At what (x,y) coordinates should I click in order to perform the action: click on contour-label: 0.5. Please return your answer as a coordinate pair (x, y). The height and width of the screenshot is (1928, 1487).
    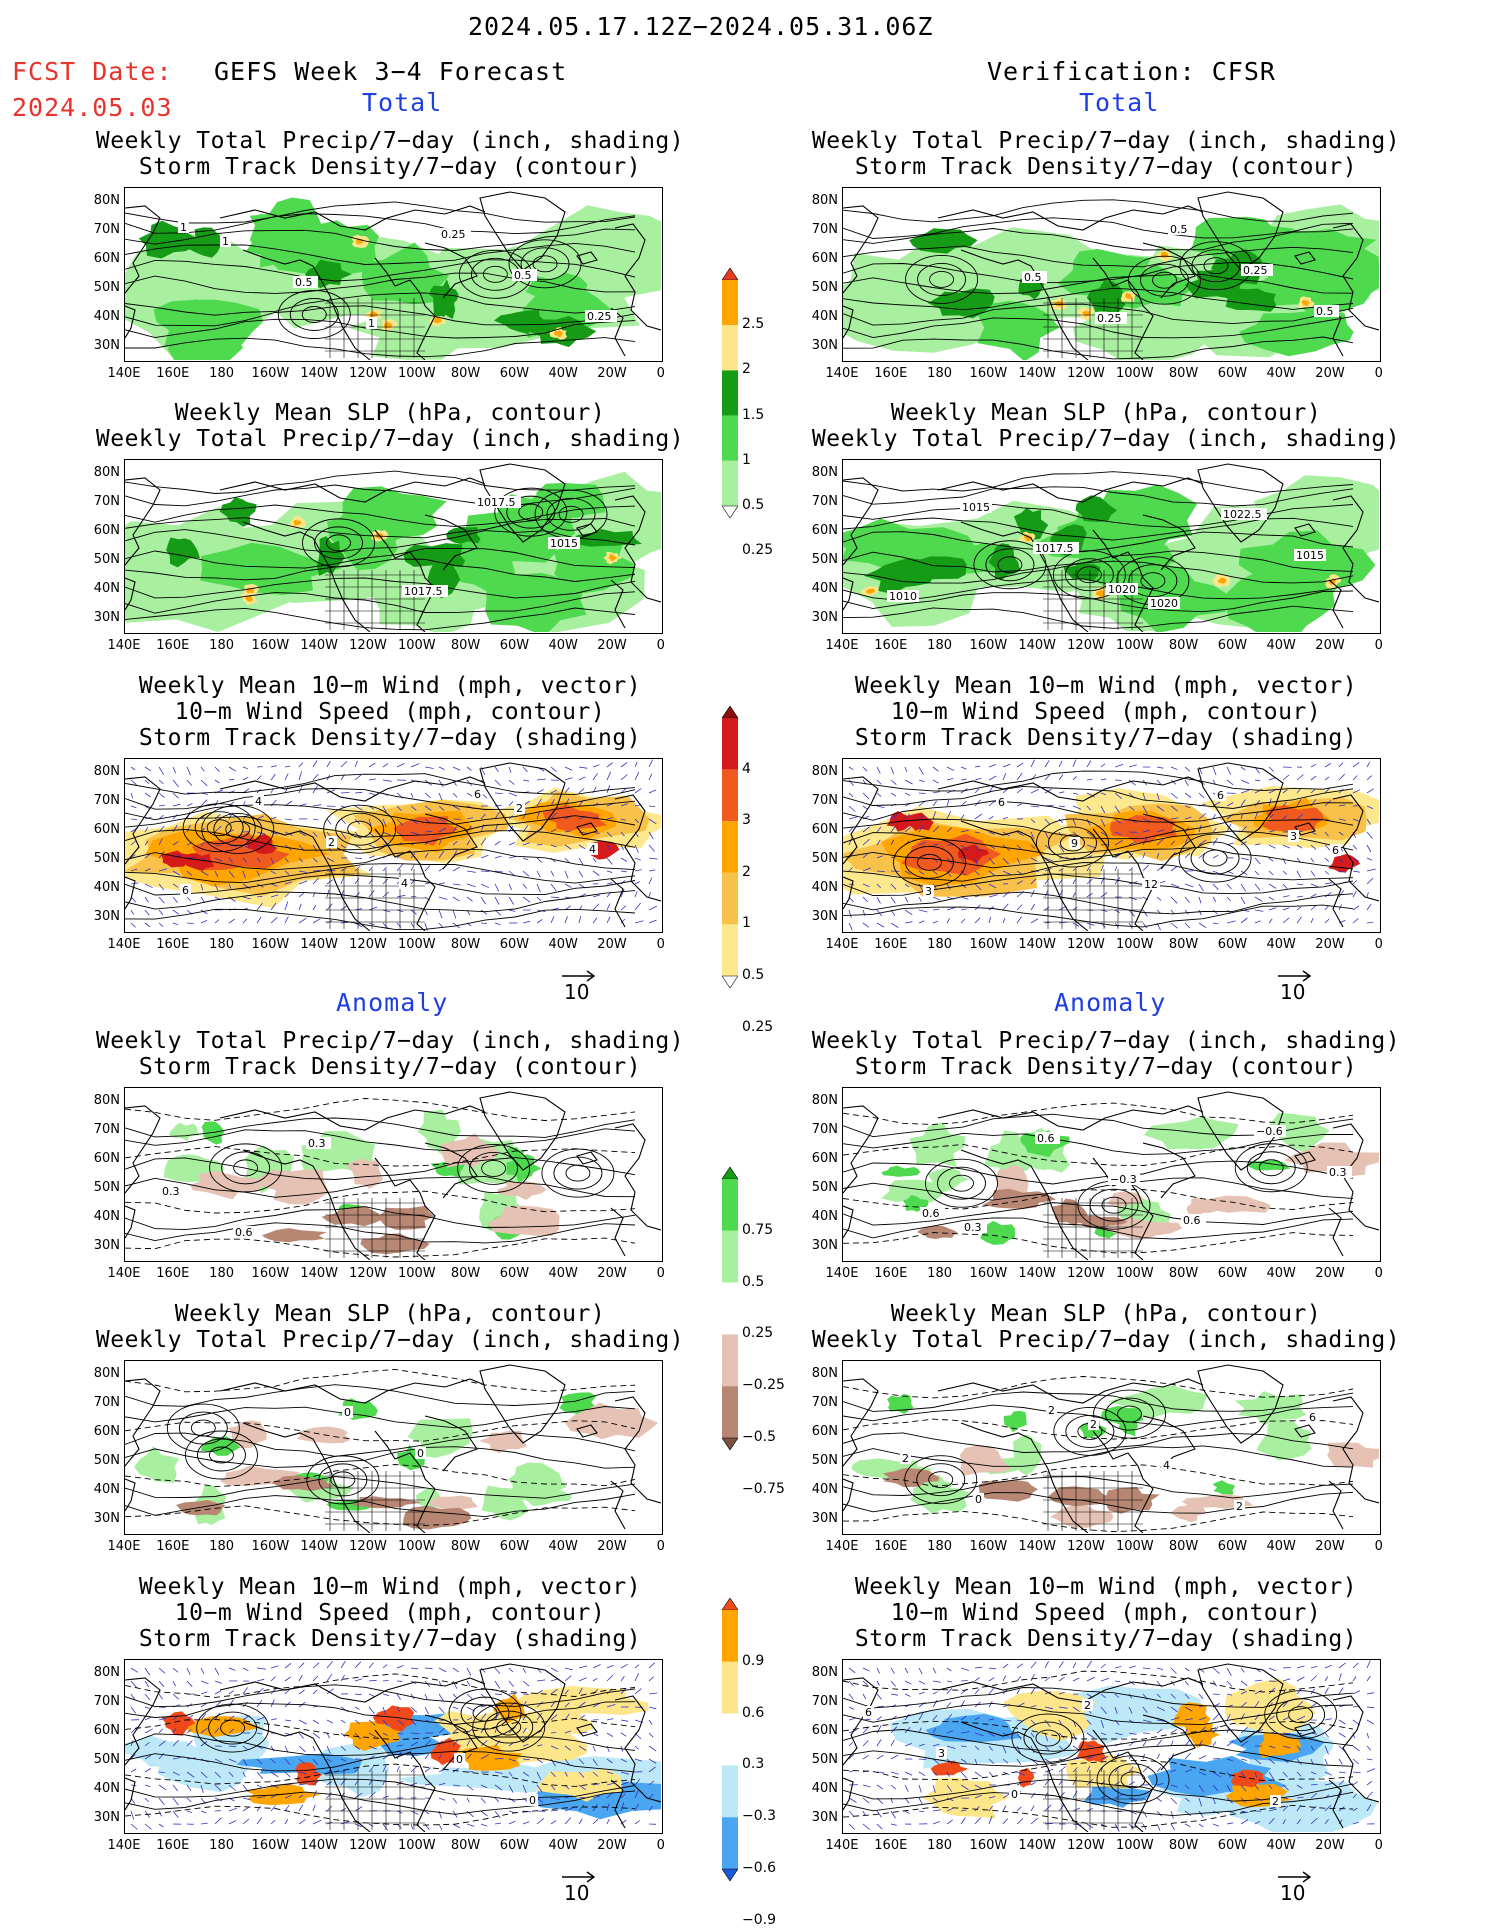
    Looking at the image, I should click on (1325, 311).